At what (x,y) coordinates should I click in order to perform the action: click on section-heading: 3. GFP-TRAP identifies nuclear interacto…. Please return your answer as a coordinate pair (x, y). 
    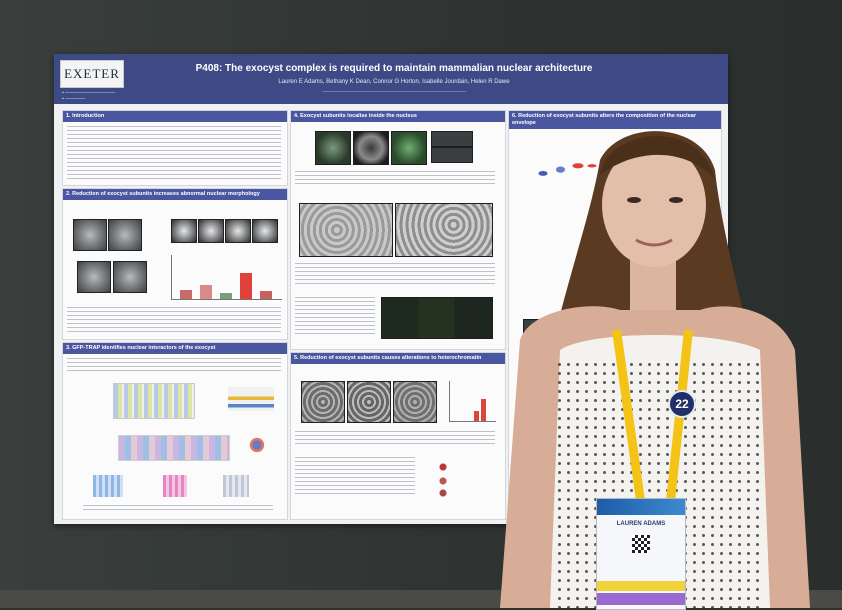
    Looking at the image, I should click on (175, 348).